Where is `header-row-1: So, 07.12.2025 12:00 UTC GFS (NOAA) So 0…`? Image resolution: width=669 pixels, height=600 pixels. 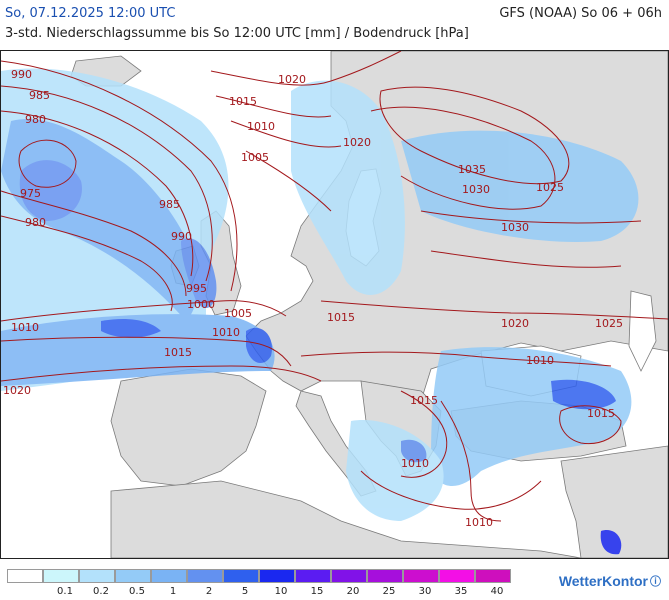 header-row-1: So, 07.12.2025 12:00 UTC GFS (NOAA) So 0… is located at coordinates (334, 14).